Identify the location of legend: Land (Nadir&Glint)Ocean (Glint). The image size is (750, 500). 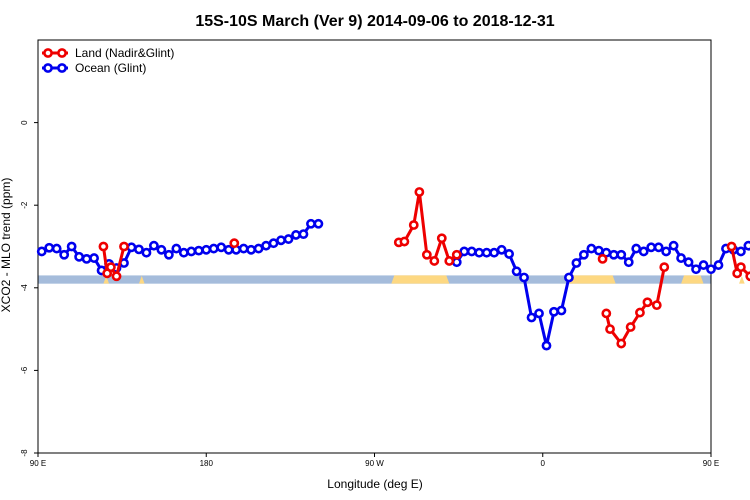
(108, 60).